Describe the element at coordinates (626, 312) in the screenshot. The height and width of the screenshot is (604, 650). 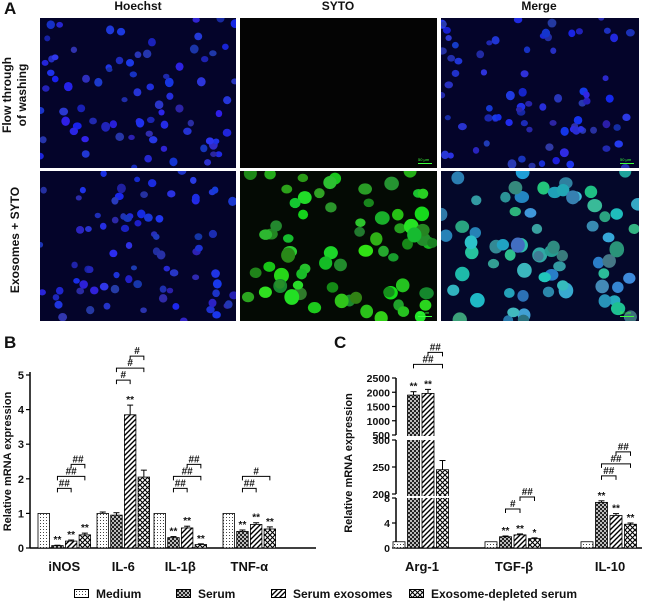
I see `scale-bar-label: 50 μm` at that location.